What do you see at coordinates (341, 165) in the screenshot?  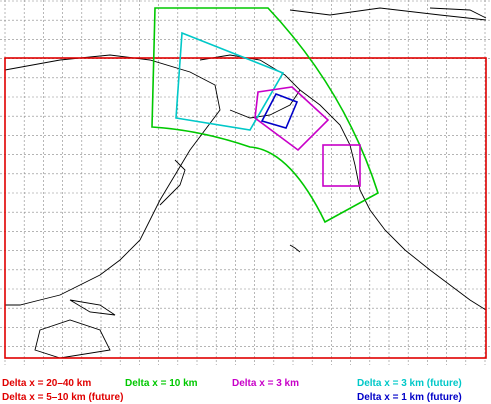 I see `domain-3km-b` at bounding box center [341, 165].